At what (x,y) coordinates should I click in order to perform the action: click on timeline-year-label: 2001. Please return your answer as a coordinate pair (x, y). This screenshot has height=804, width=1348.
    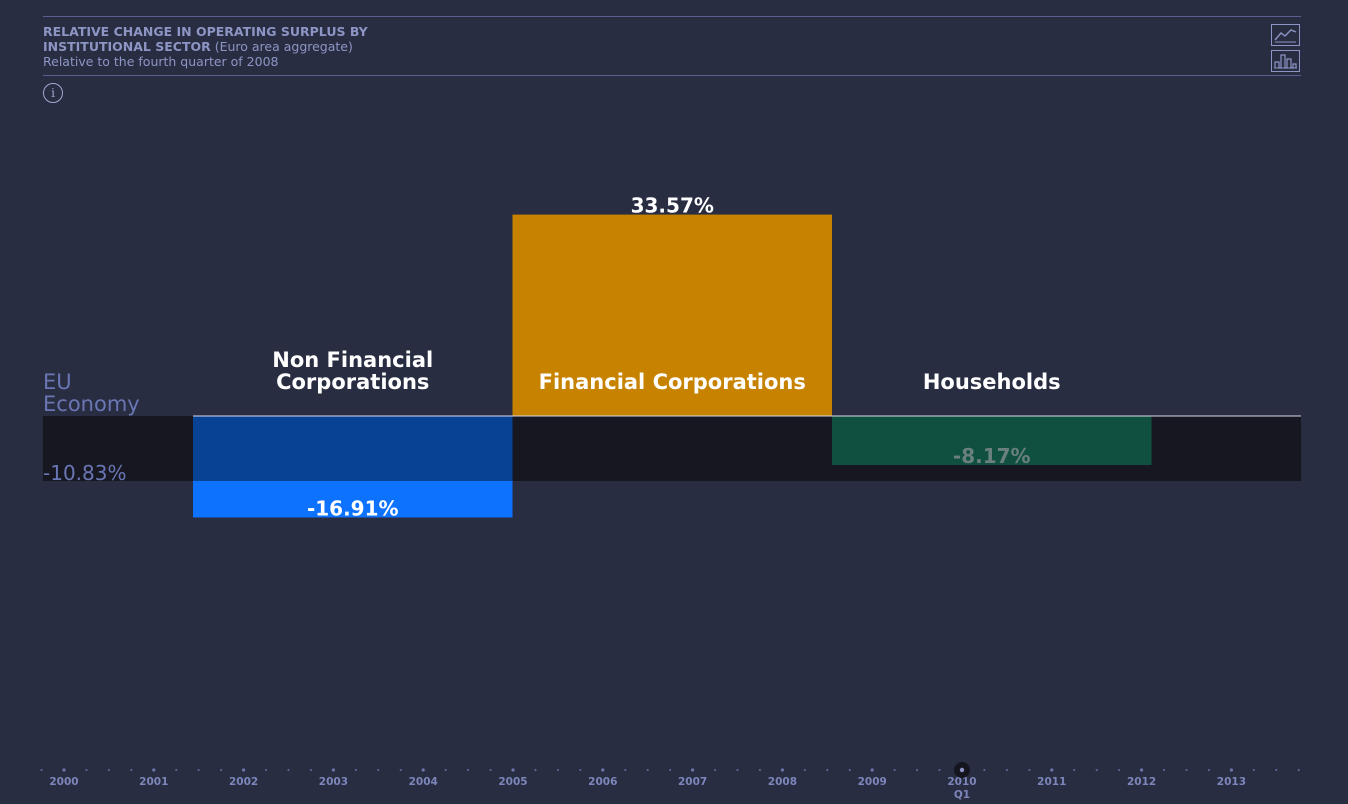
    Looking at the image, I should click on (153, 782).